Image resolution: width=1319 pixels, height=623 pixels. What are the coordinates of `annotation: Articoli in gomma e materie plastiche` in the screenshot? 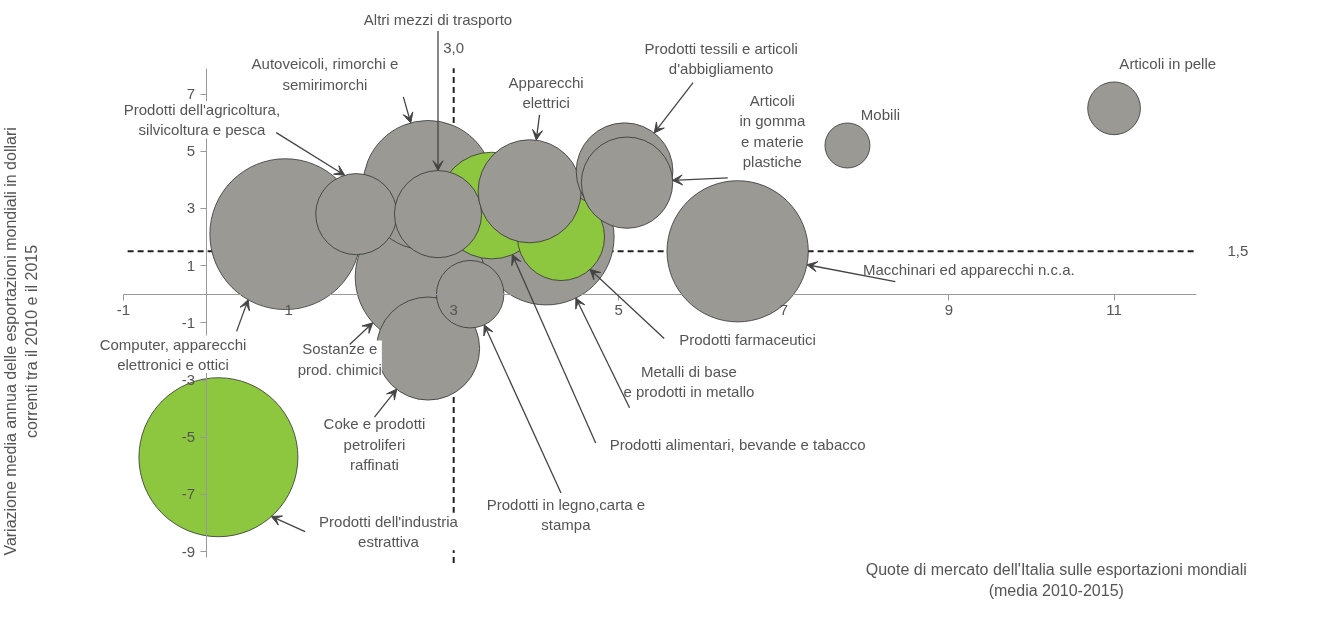 It's located at (772, 131).